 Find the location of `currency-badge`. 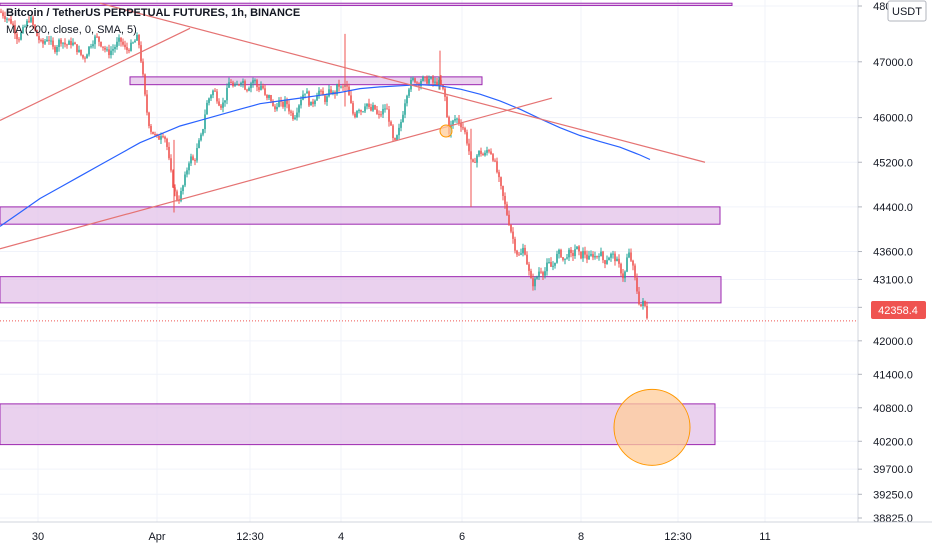

currency-badge is located at coordinates (907, 11).